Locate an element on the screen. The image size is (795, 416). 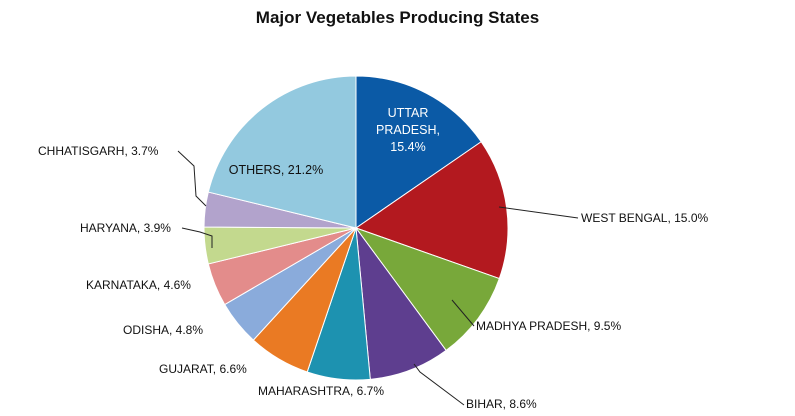
pie-slice-uttar-pradesh is located at coordinates (418, 152).